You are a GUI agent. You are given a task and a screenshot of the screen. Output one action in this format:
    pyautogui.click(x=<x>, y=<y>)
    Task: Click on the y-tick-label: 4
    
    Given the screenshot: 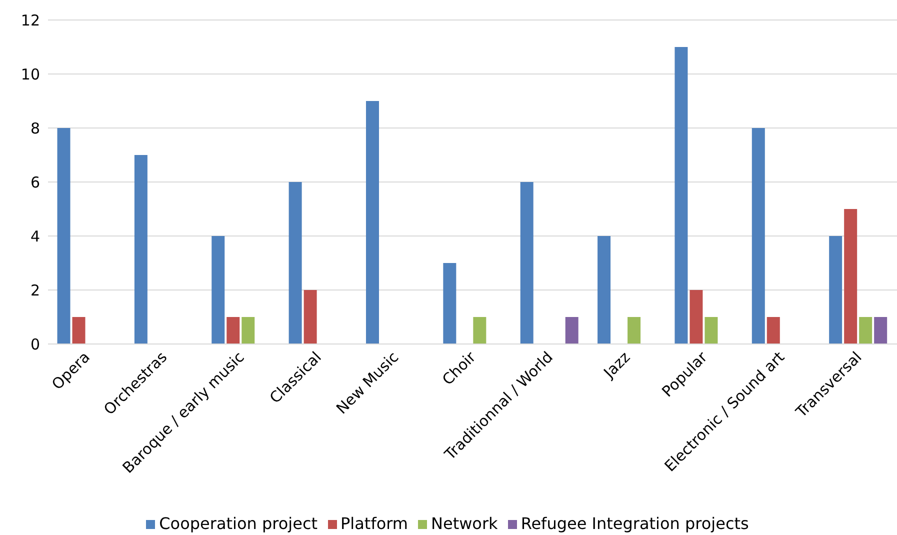 What is the action you would take?
    pyautogui.click(x=35, y=236)
    